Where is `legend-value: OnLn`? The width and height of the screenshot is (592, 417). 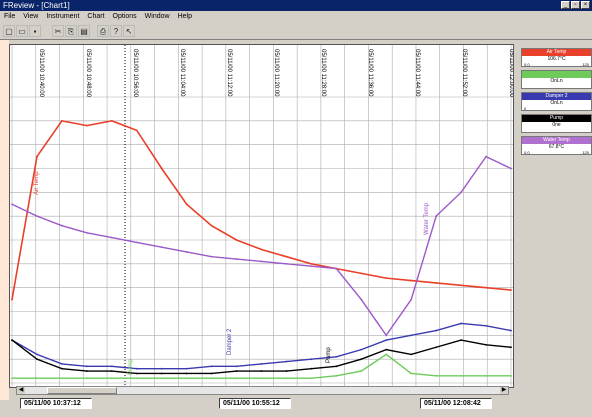 legend-value: OnLn is located at coordinates (556, 103).